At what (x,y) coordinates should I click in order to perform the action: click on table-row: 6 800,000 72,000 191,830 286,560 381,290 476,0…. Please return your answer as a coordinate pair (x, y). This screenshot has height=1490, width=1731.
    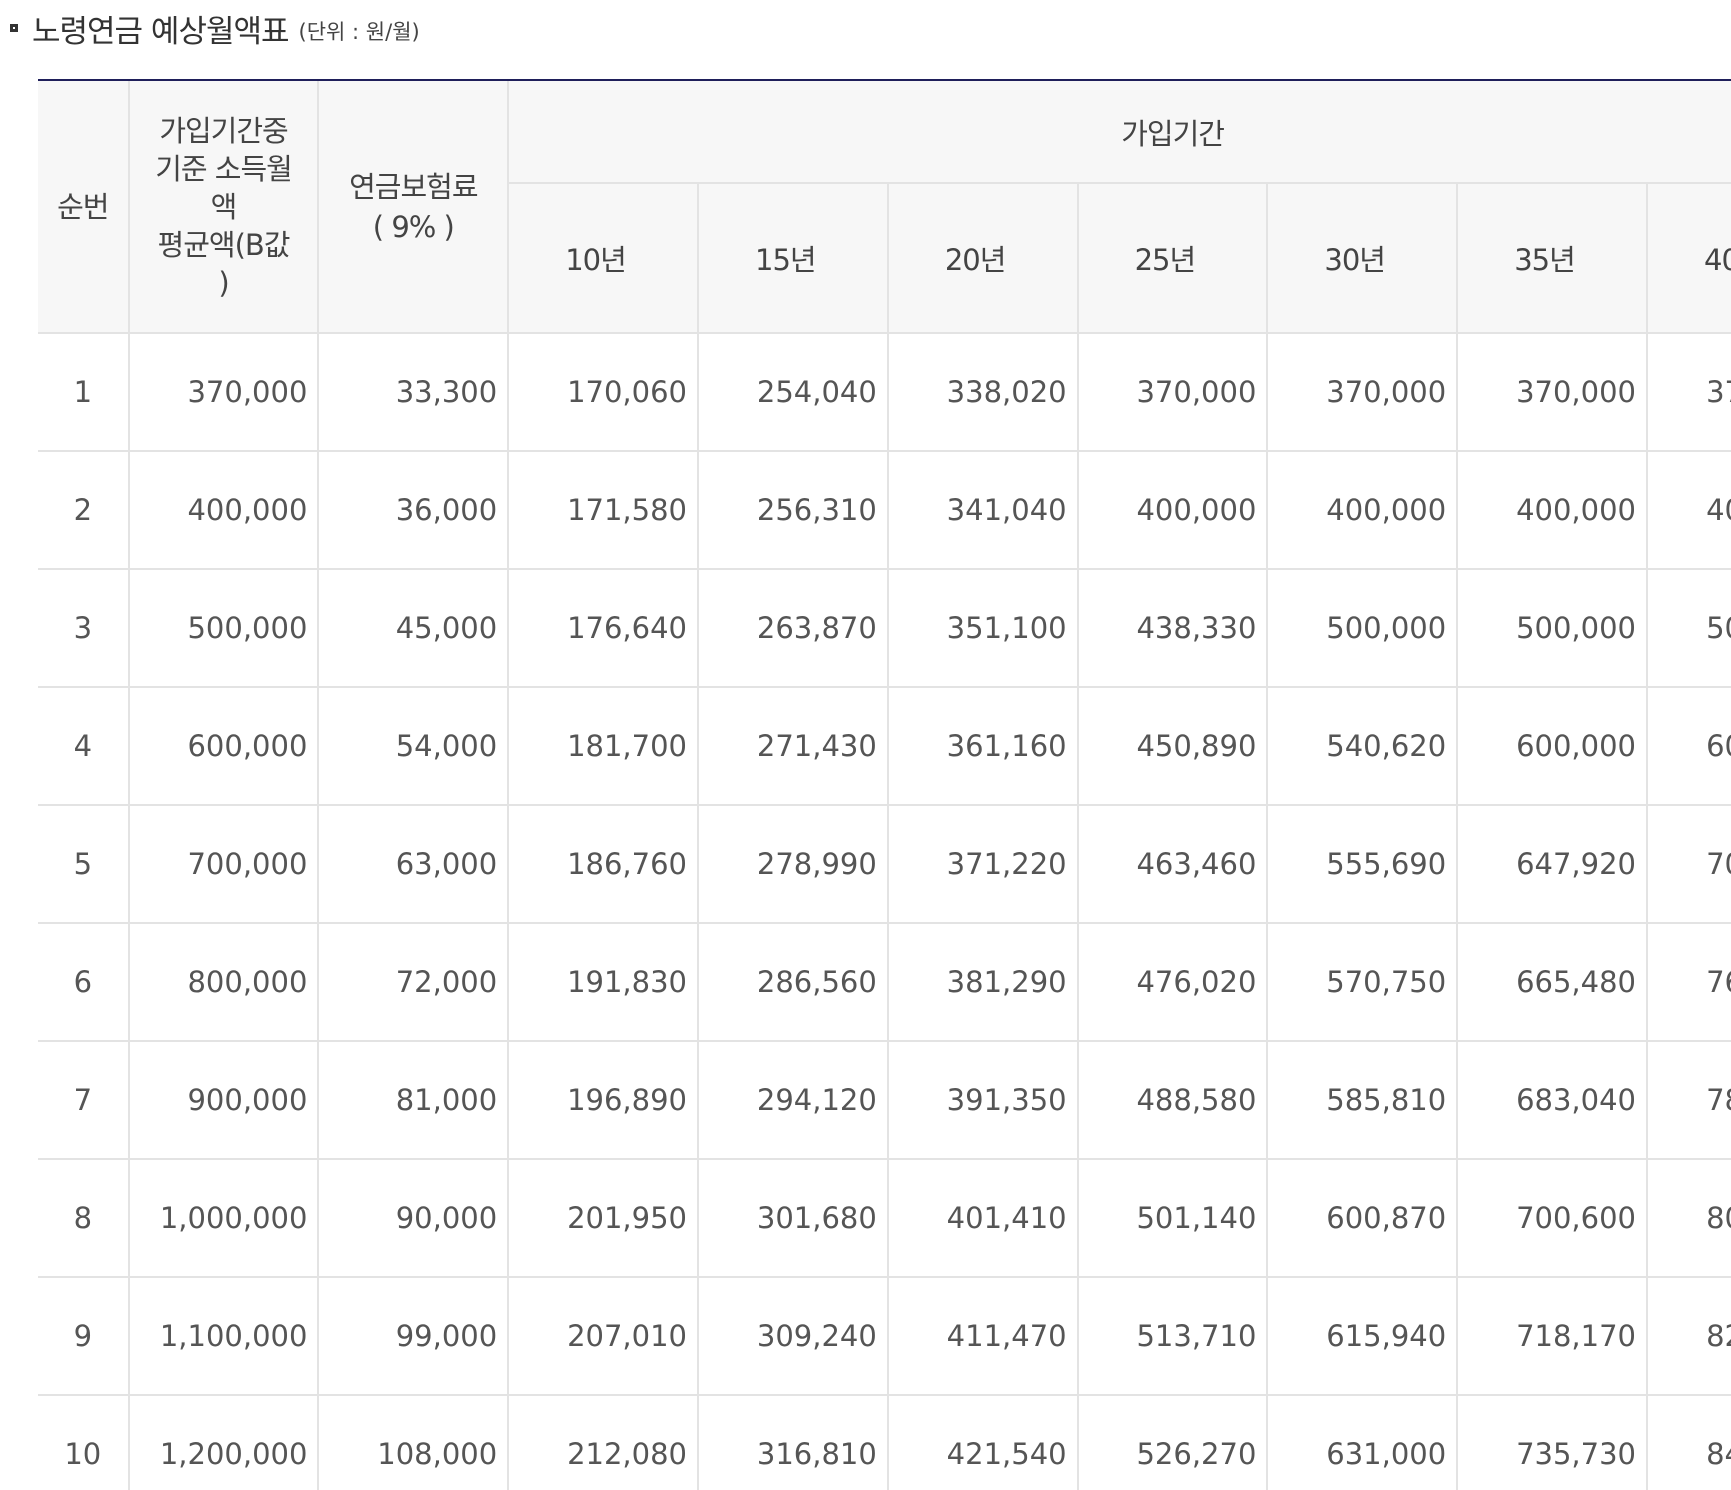
    Looking at the image, I should click on (884, 982).